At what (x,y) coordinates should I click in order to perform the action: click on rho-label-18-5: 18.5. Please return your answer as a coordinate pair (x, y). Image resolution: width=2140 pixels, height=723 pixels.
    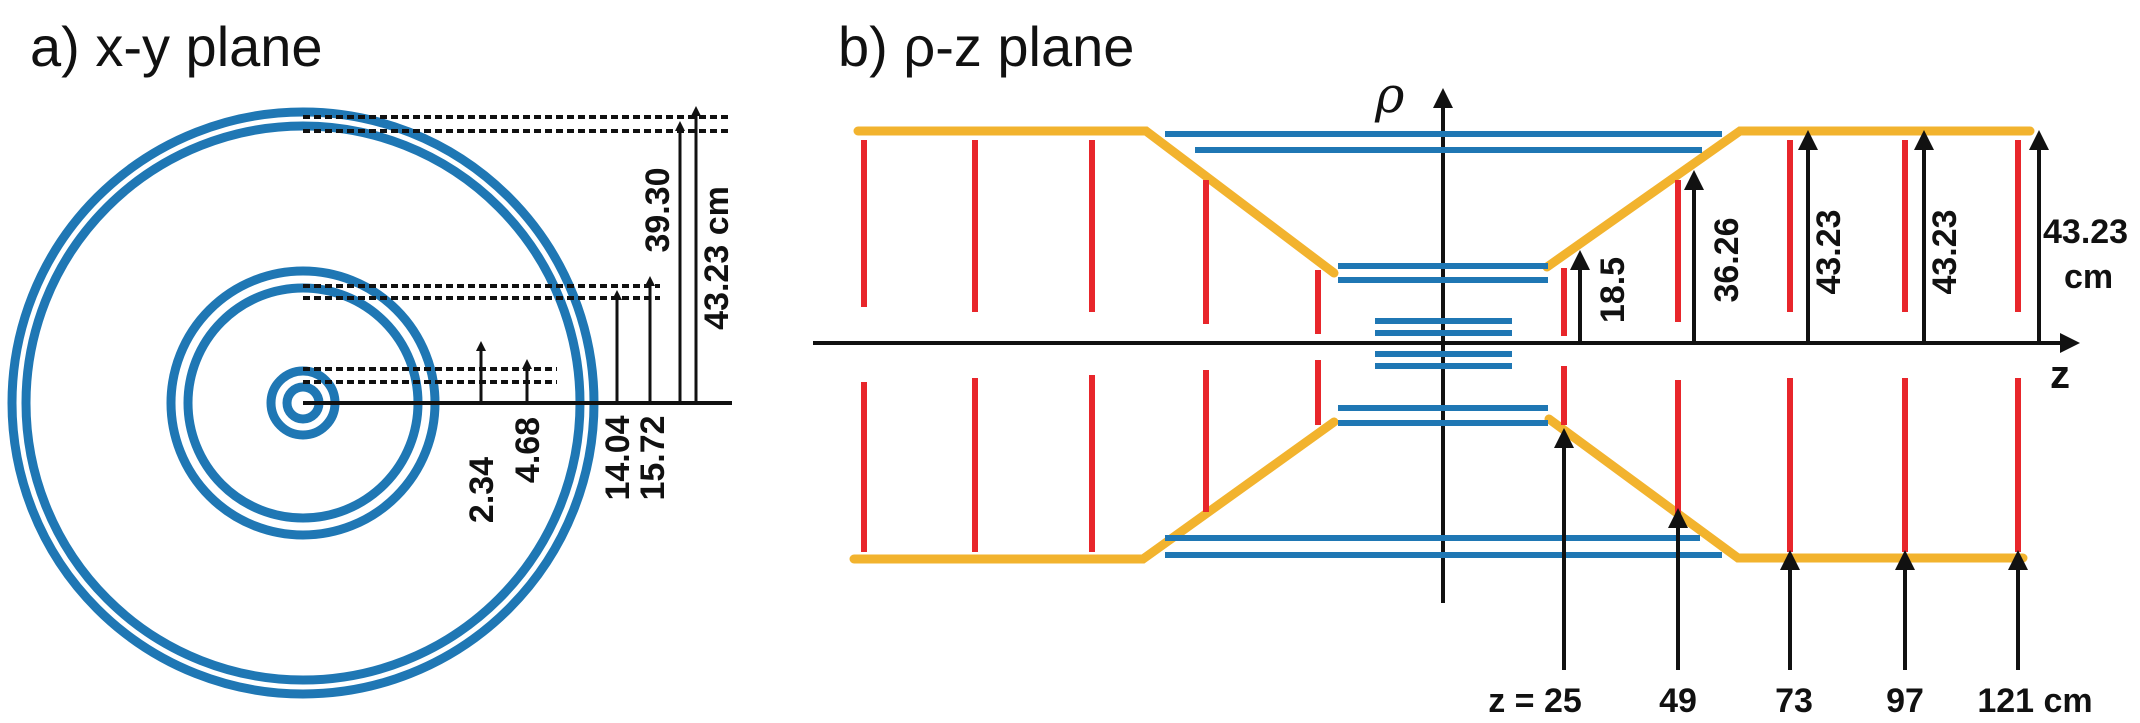
    Looking at the image, I should click on (1613, 290).